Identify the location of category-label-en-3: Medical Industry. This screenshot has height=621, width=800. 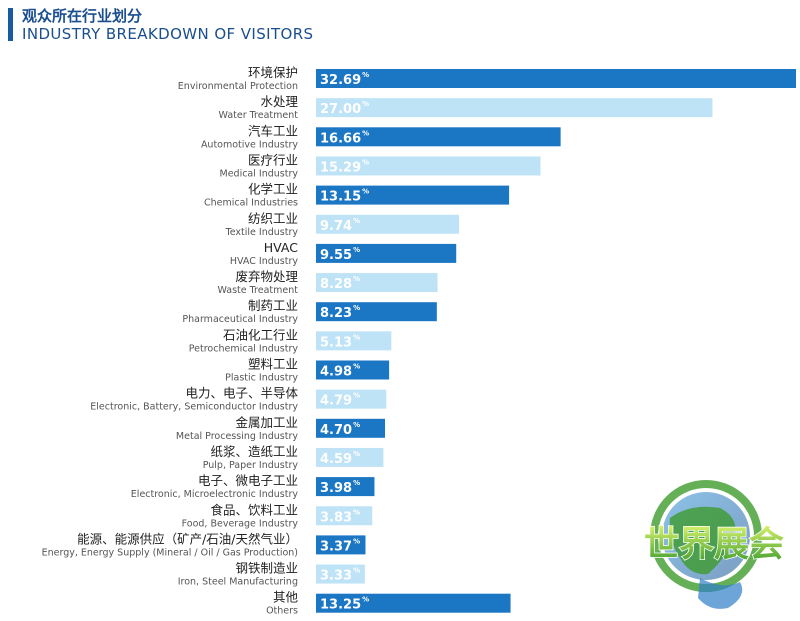
(259, 173).